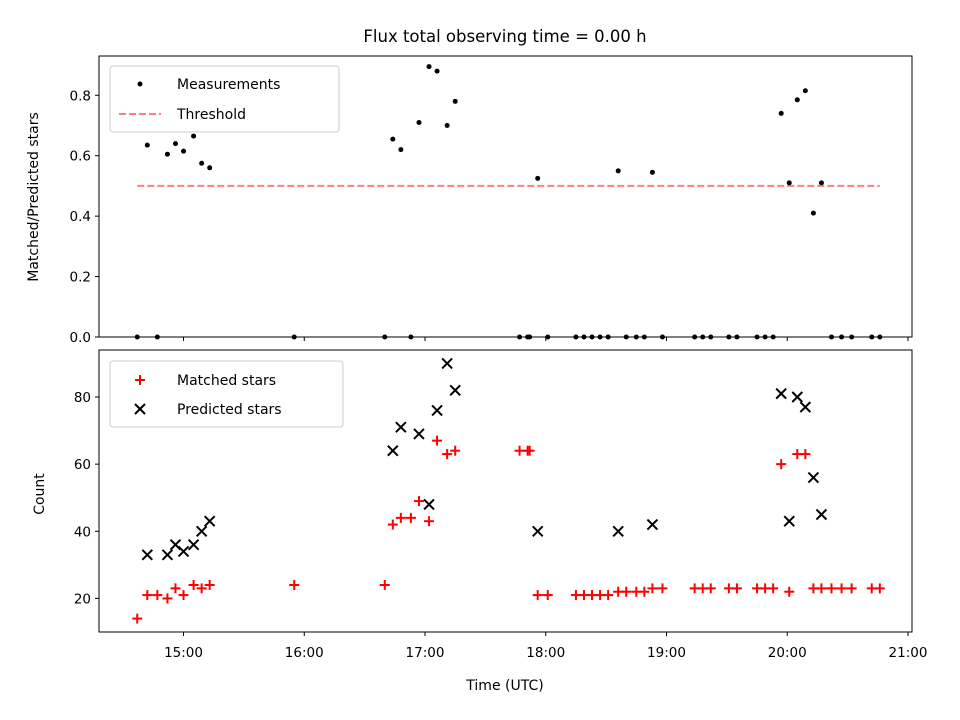 This screenshot has width=960, height=720. What do you see at coordinates (40, 494) in the screenshot?
I see `bottom-y-axis-label: Count` at bounding box center [40, 494].